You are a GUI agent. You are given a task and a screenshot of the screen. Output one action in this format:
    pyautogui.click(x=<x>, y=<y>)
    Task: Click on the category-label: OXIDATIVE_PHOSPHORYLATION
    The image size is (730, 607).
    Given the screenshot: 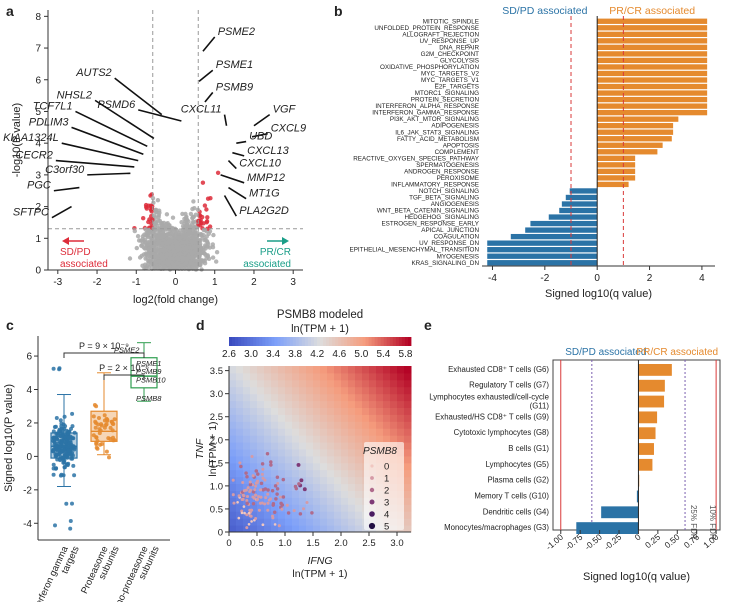 What is the action you would take?
    pyautogui.click(x=429, y=67)
    